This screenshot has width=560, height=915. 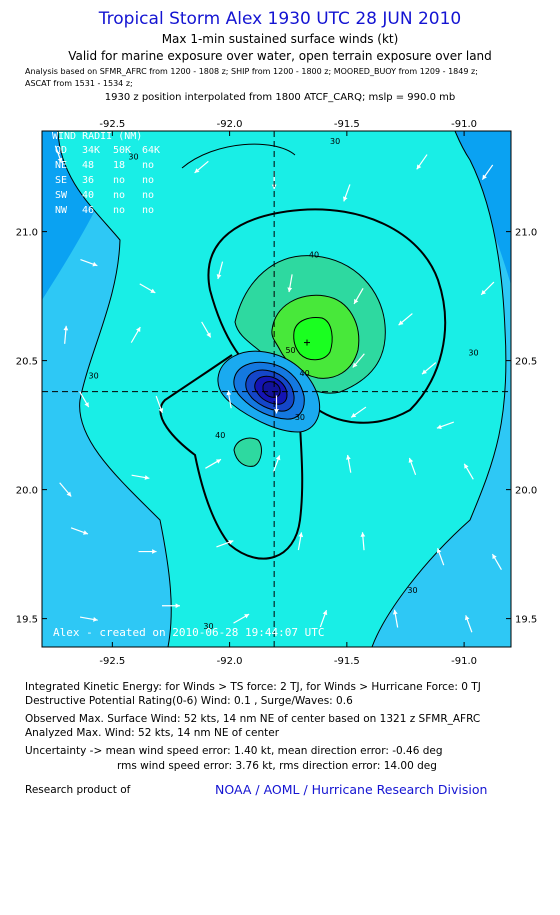 I want to click on analysis-sources-line2: ASCAT from 1531 - 1534 z;, so click(x=79, y=83).